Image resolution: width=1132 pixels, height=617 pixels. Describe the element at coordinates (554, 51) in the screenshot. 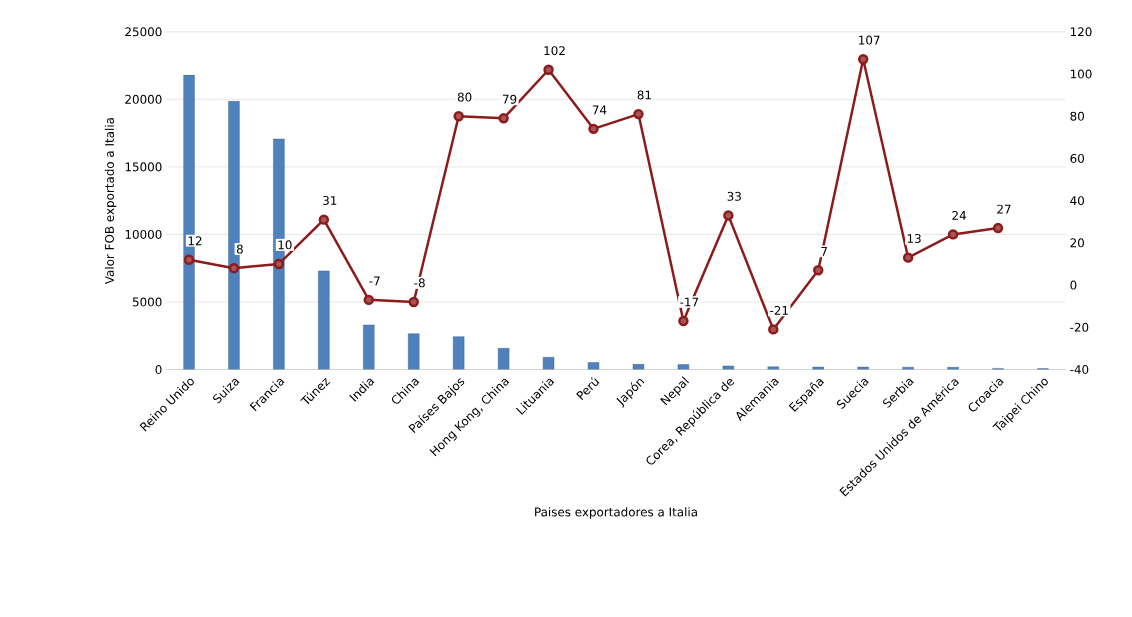

I see `data-label: 102` at that location.